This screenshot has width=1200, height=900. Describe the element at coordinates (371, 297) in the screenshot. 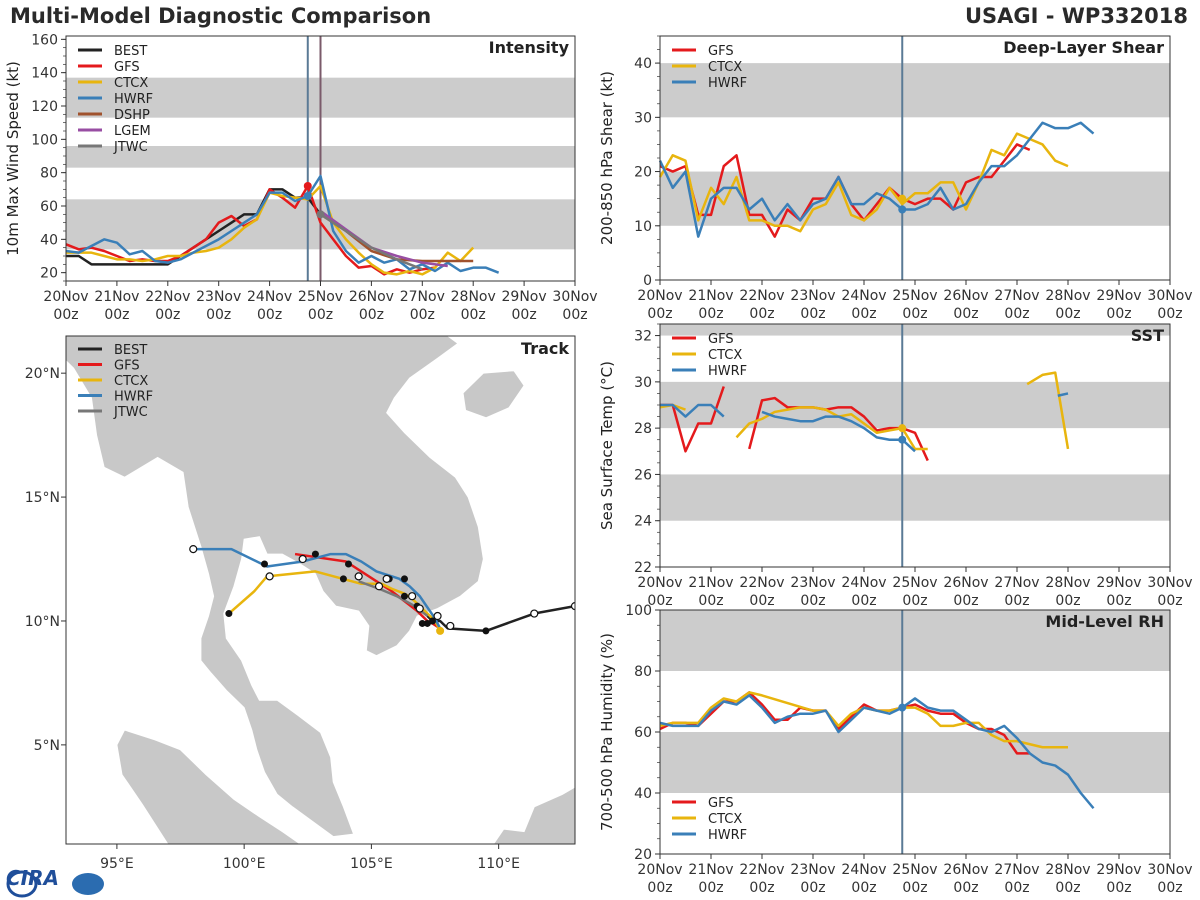

I see `x-tick-label: 26Nov` at that location.